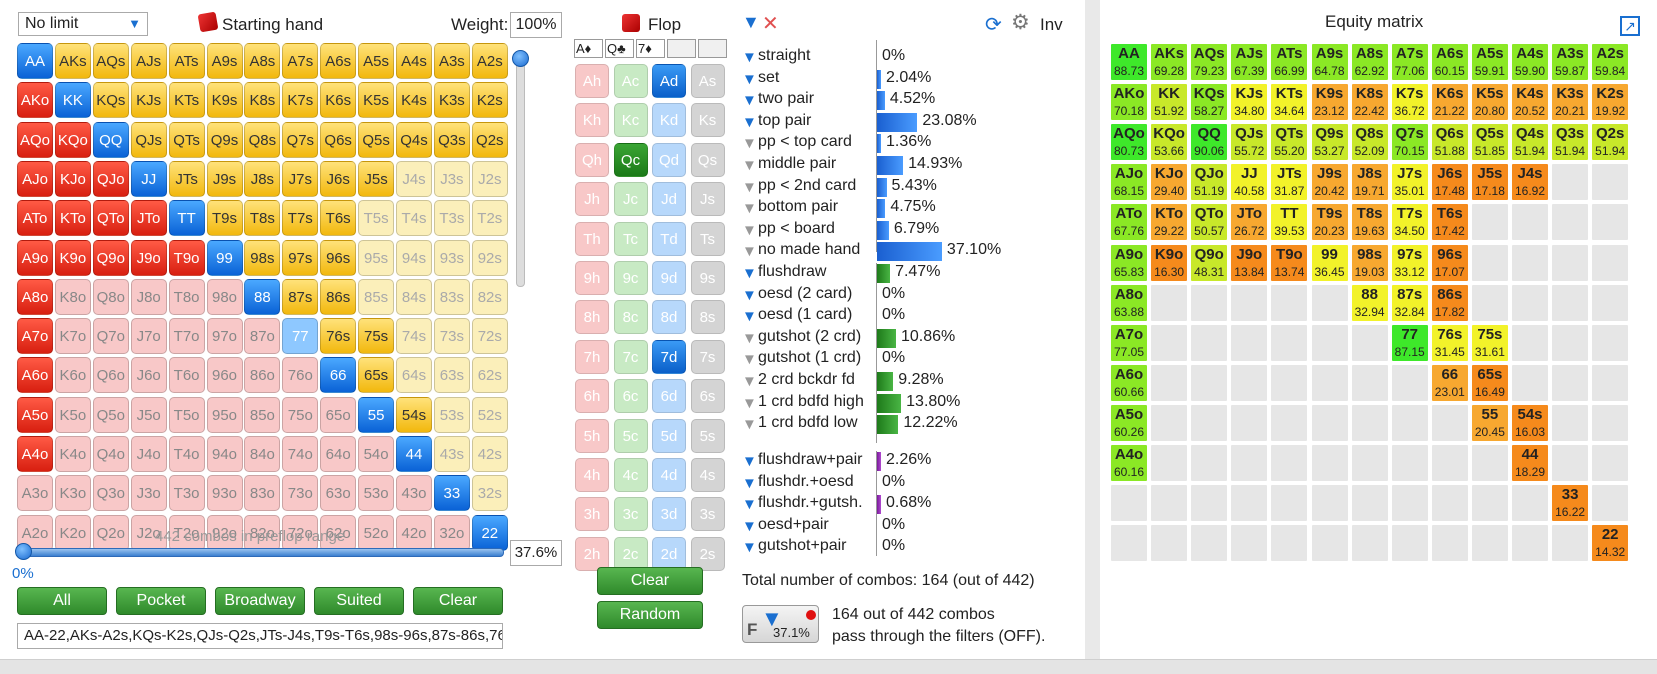  Describe the element at coordinates (262, 139) in the screenshot. I see `hand-cell-Q8s: Q8s` at that location.